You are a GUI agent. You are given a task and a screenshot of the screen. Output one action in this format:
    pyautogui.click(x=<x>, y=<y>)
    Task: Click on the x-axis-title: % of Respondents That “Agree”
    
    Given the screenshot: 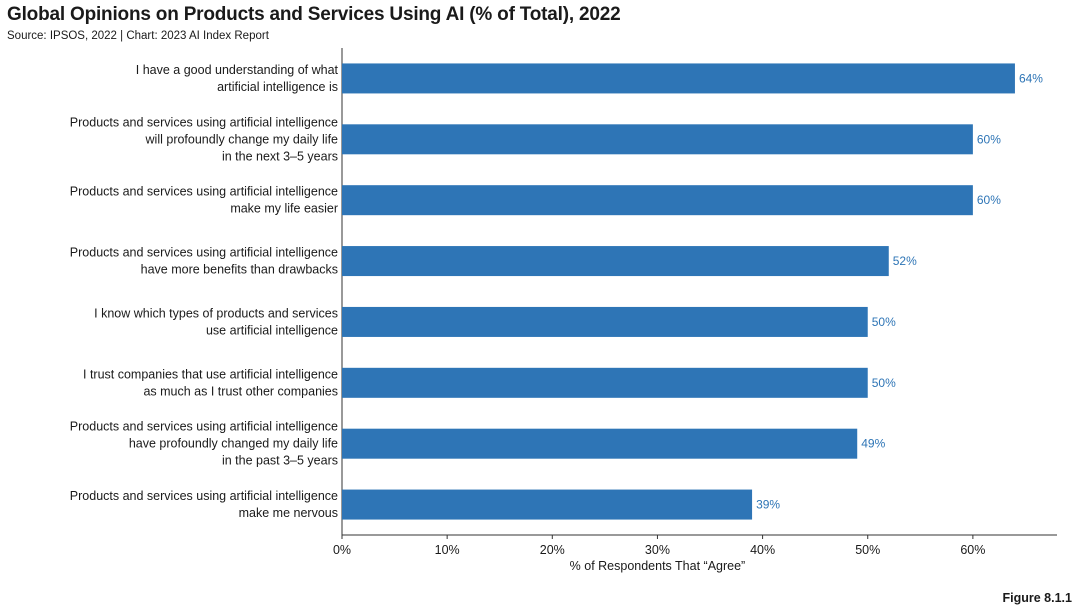 What is the action you would take?
    pyautogui.click(x=658, y=566)
    